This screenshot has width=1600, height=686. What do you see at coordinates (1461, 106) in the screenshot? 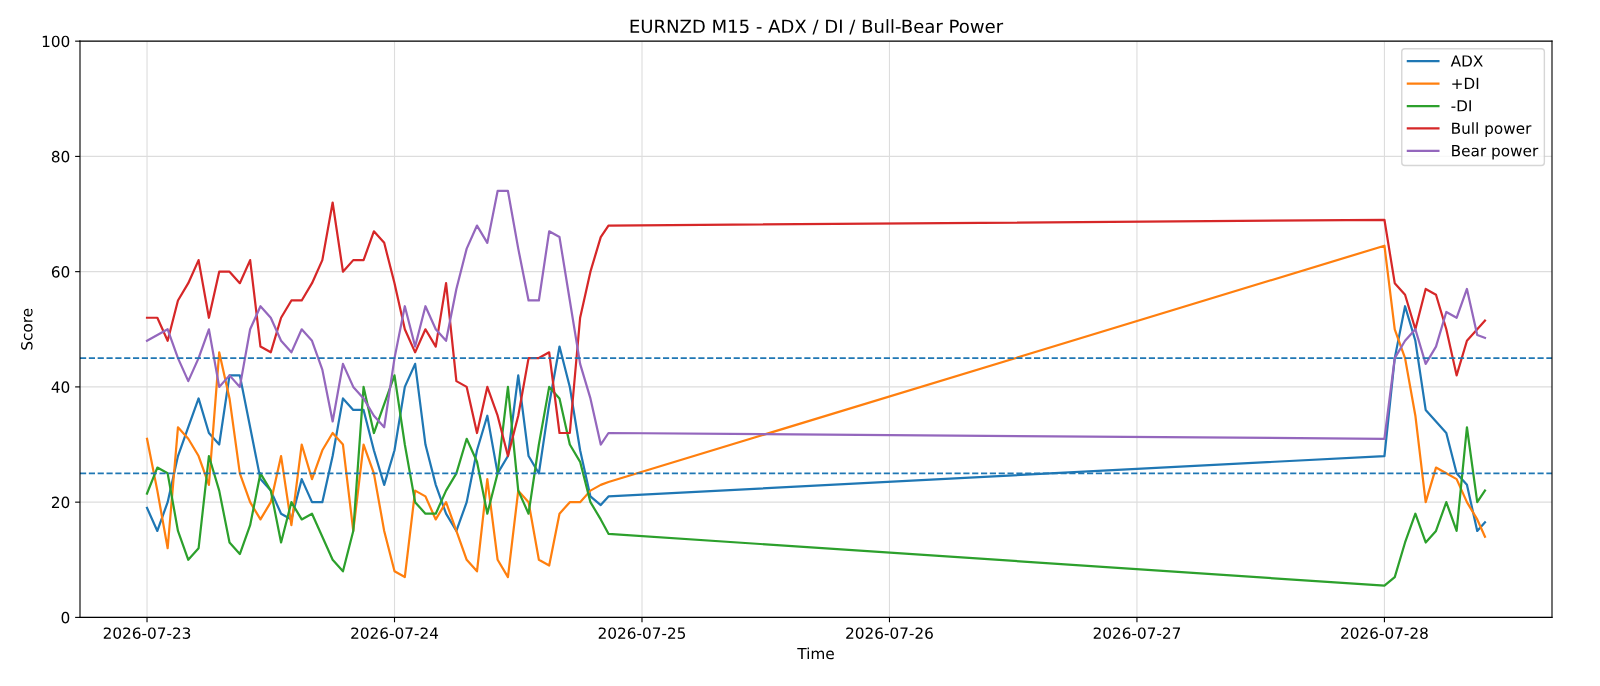
I see `legend-label: -DI` at bounding box center [1461, 106].